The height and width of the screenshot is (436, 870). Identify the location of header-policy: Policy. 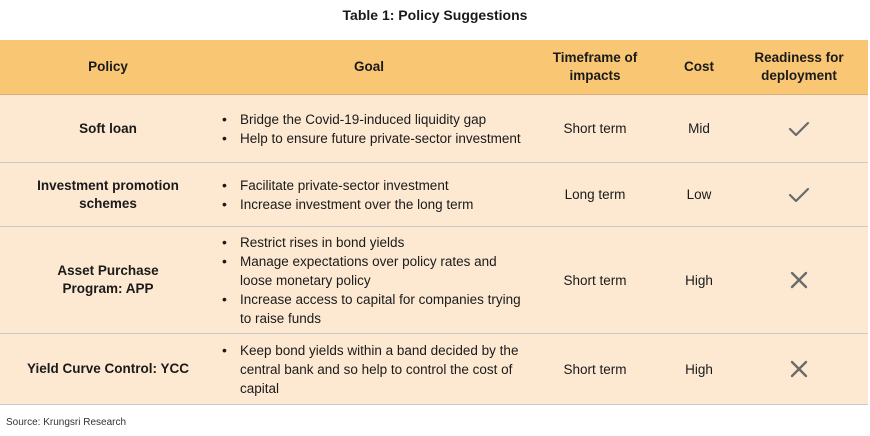
(108, 67).